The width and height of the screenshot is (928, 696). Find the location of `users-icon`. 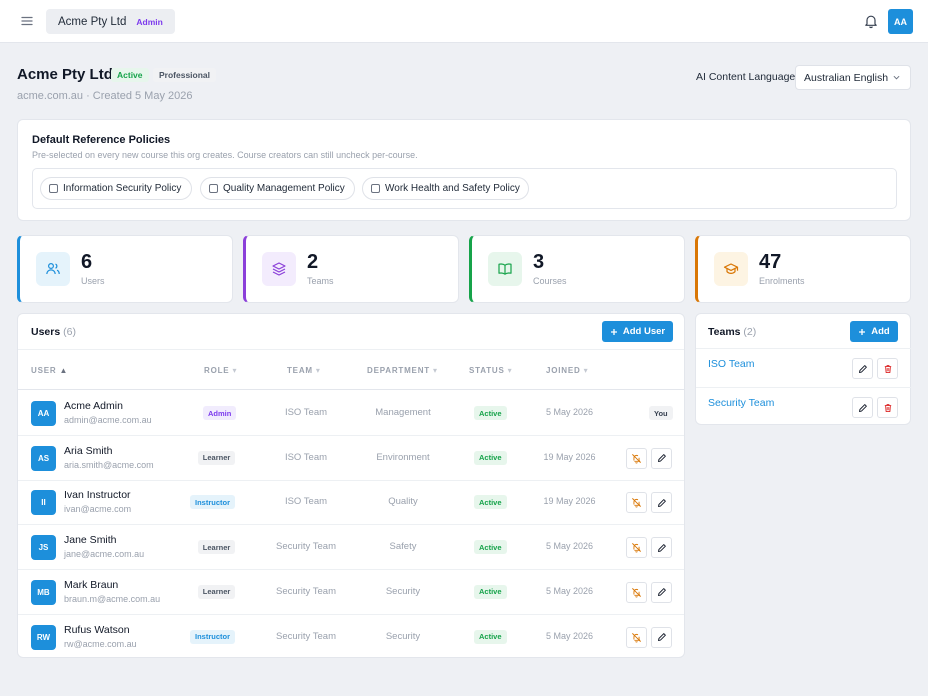

users-icon is located at coordinates (53, 269).